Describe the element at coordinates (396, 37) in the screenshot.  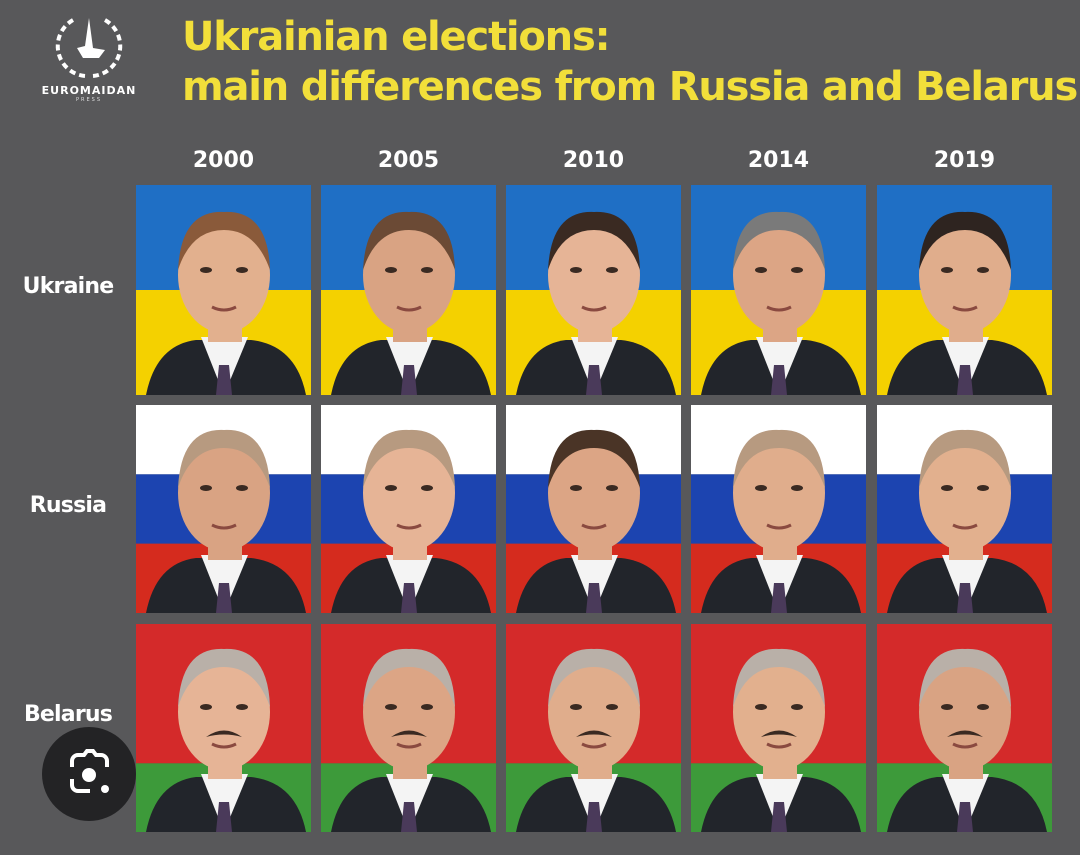
I see `title-line-1: Ukrainian elections:` at that location.